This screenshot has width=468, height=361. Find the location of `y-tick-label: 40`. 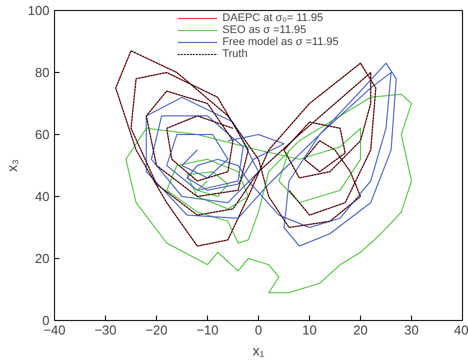

y-tick-label: 40 is located at coordinates (42, 196).